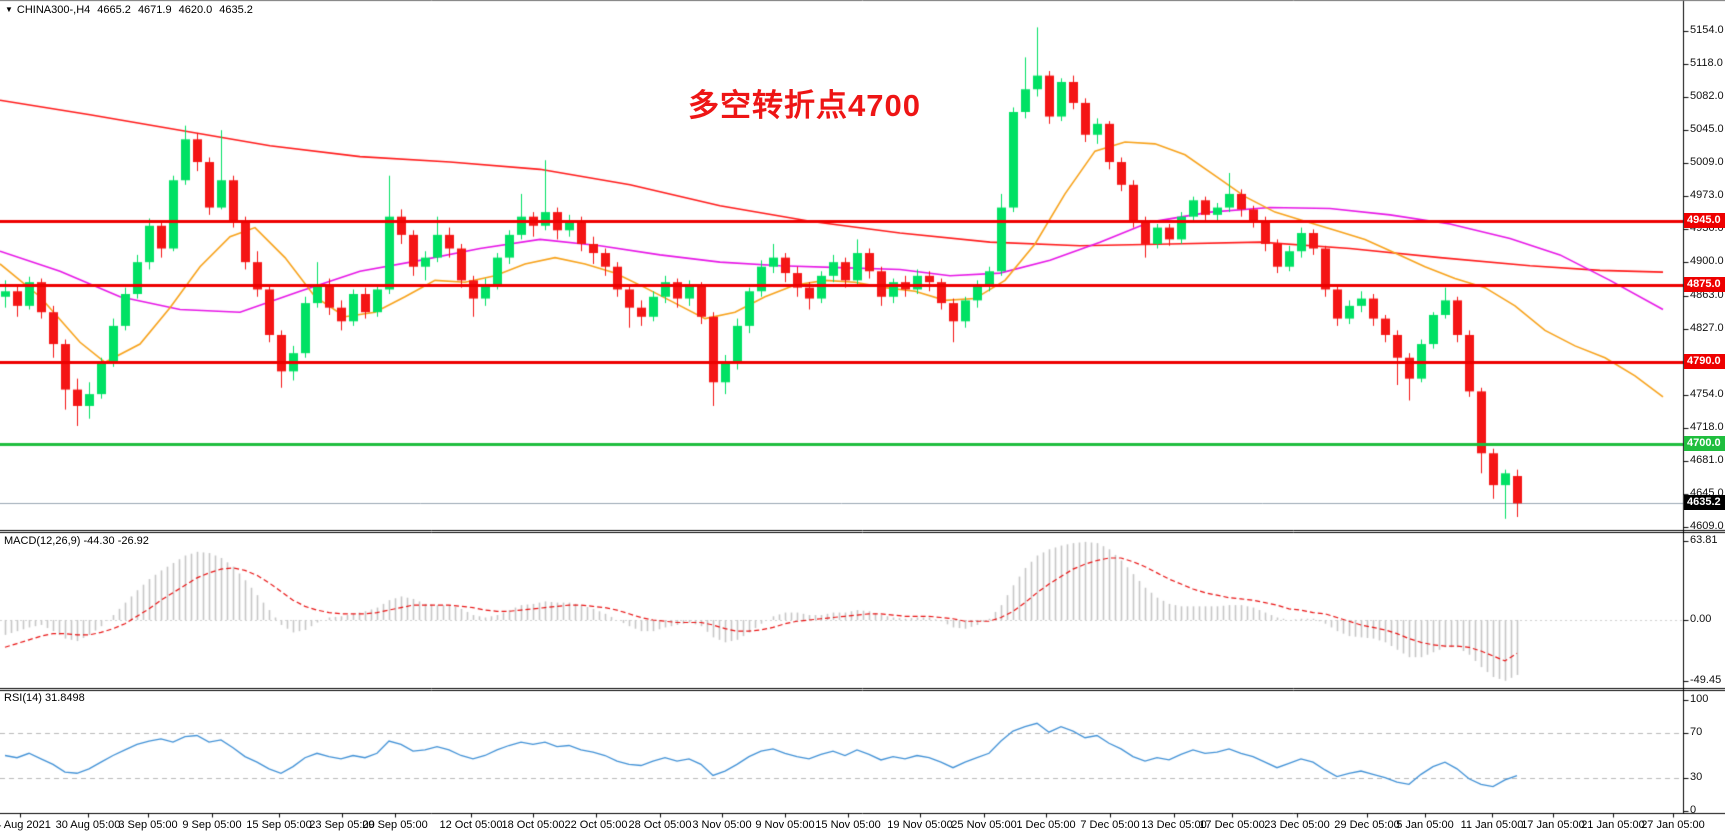  Describe the element at coordinates (804, 105) in the screenshot. I see `annotation-text: 多空转折点4700` at that location.